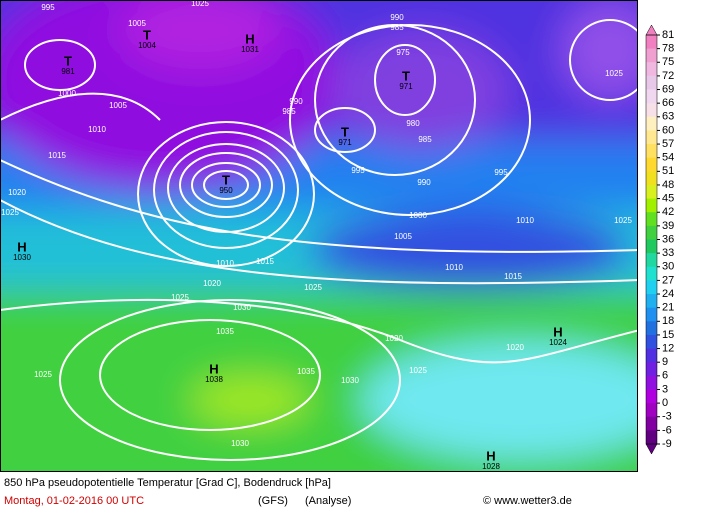 The image size is (704, 518). What do you see at coordinates (668, 308) in the screenshot?
I see `colorbar-tick-label: 21` at bounding box center [668, 308].